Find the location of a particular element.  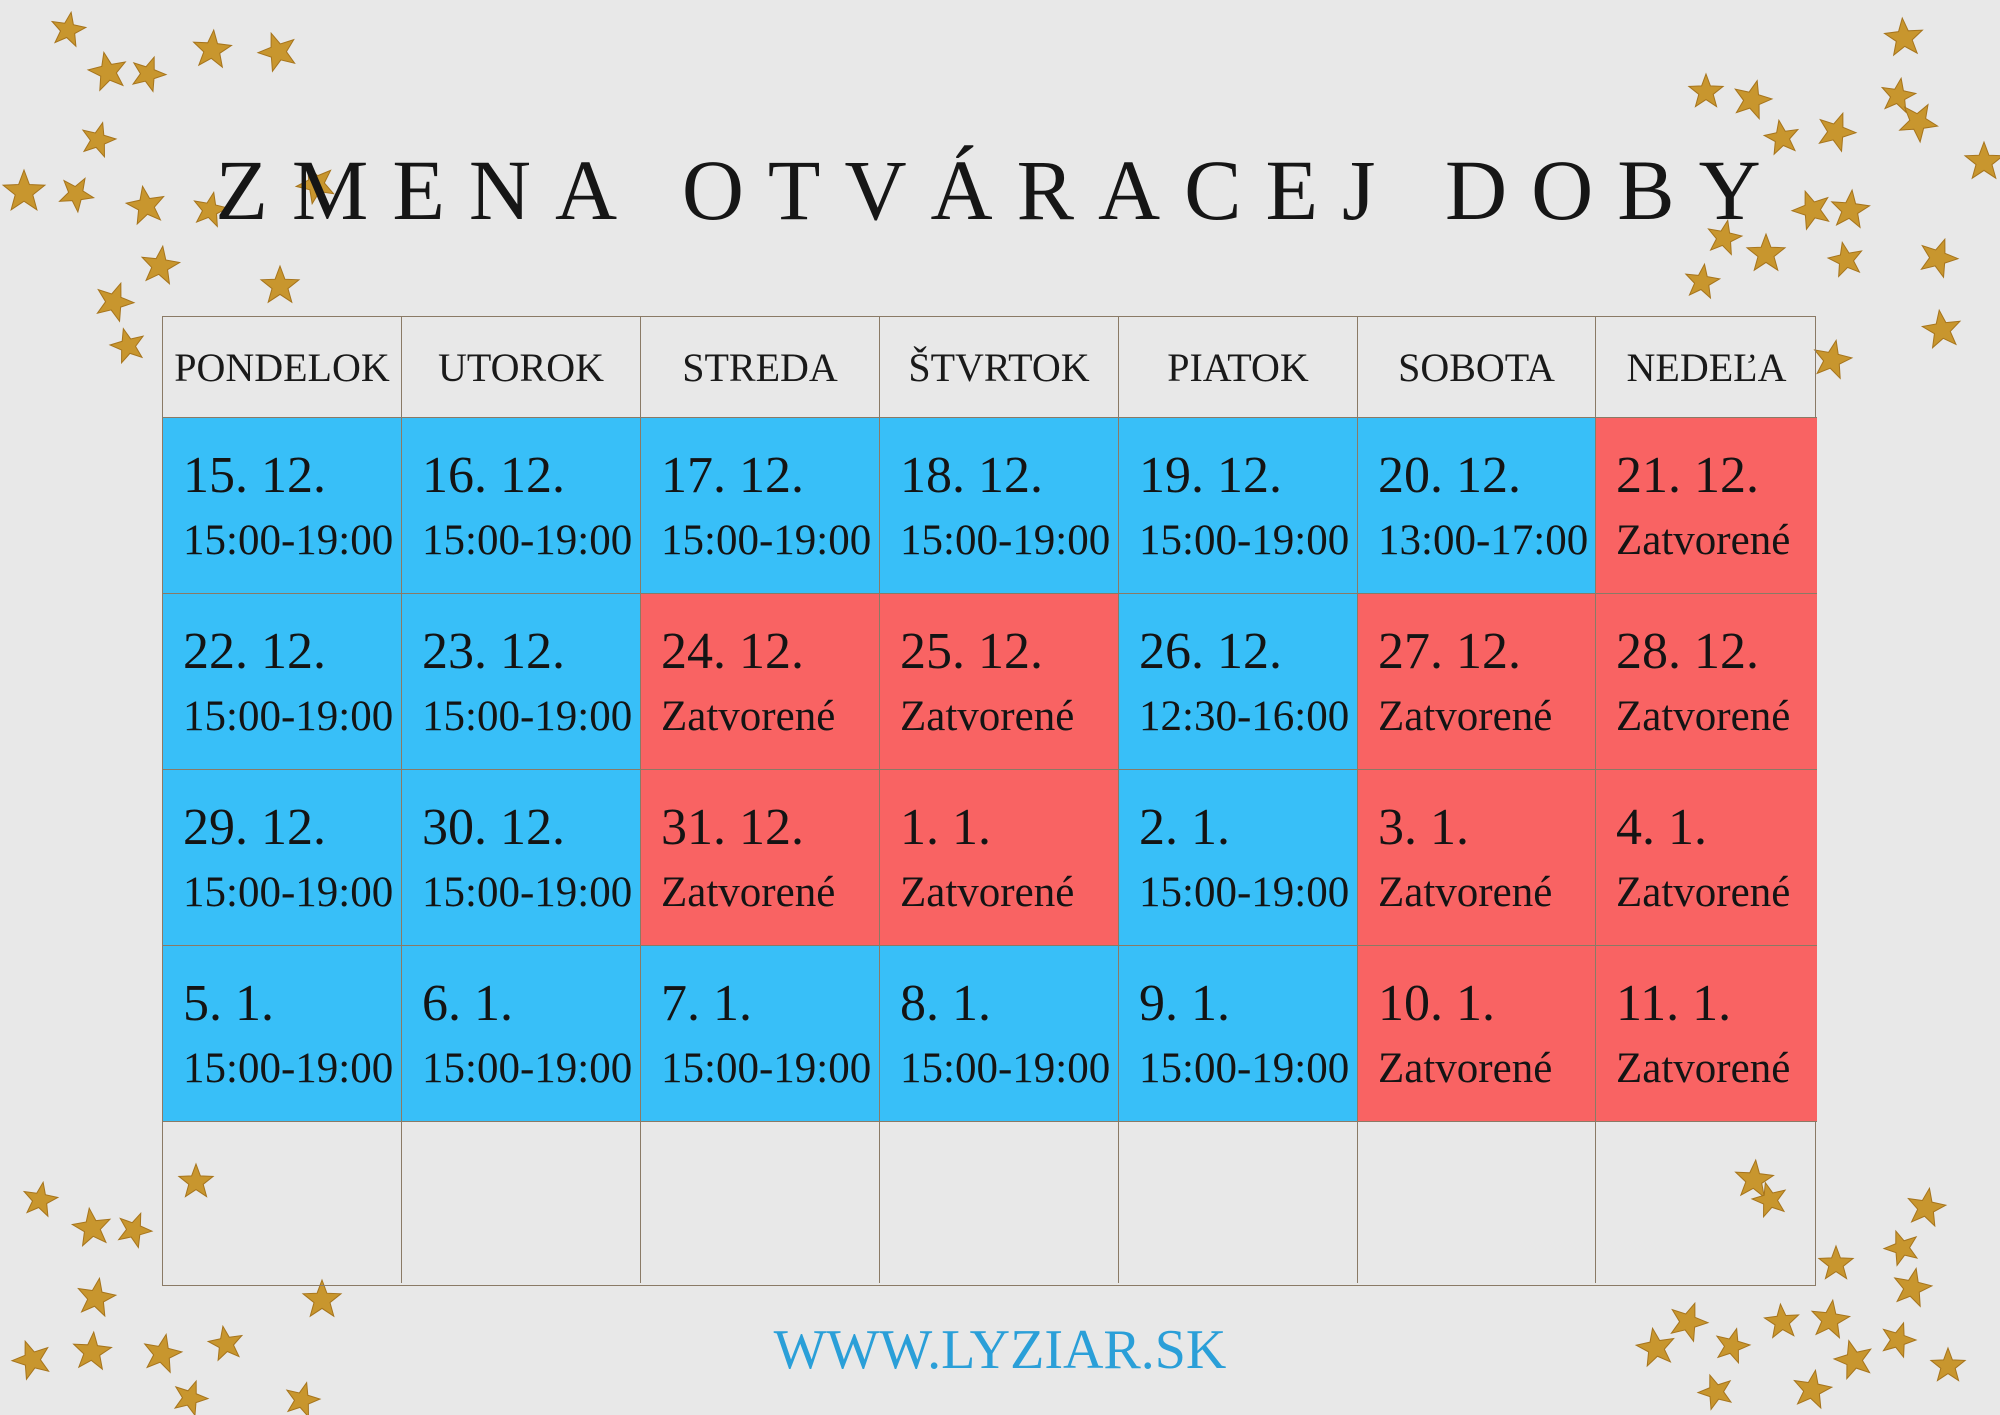

cell-date: 20. 12. is located at coordinates (1449, 475).